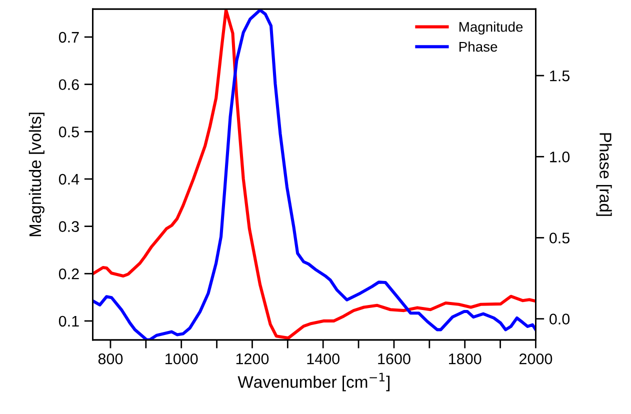 The height and width of the screenshot is (414, 631). Describe the element at coordinates (560, 157) in the screenshot. I see `y2-tick-label: 1.0` at that location.